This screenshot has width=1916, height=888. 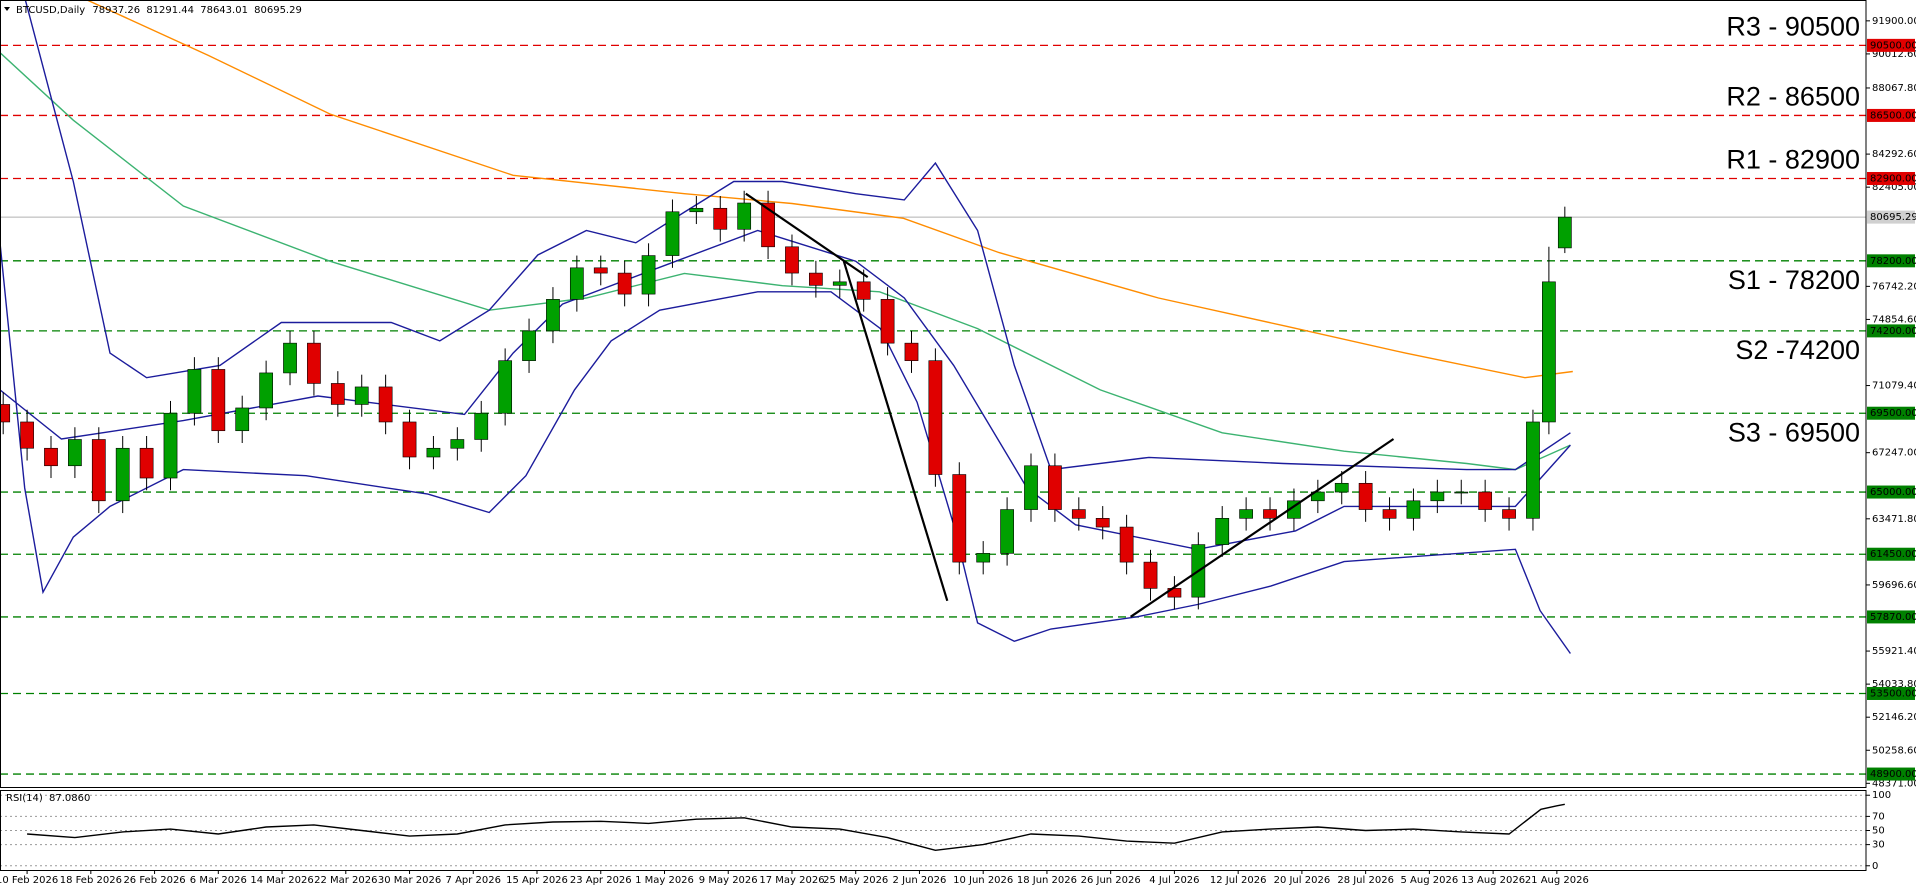 I want to click on x-tick-label: 18 Feb 2026, so click(x=91, y=880).